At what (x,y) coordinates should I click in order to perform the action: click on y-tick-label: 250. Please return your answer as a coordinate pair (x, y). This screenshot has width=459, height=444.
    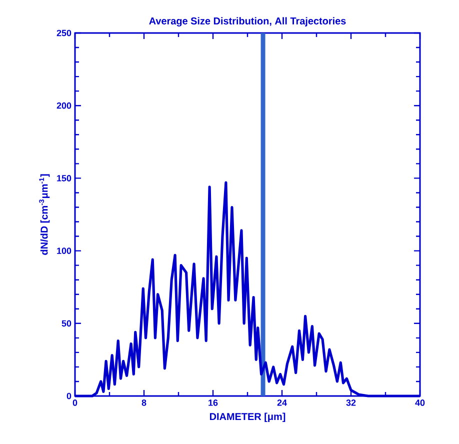
    Looking at the image, I should click on (64, 33).